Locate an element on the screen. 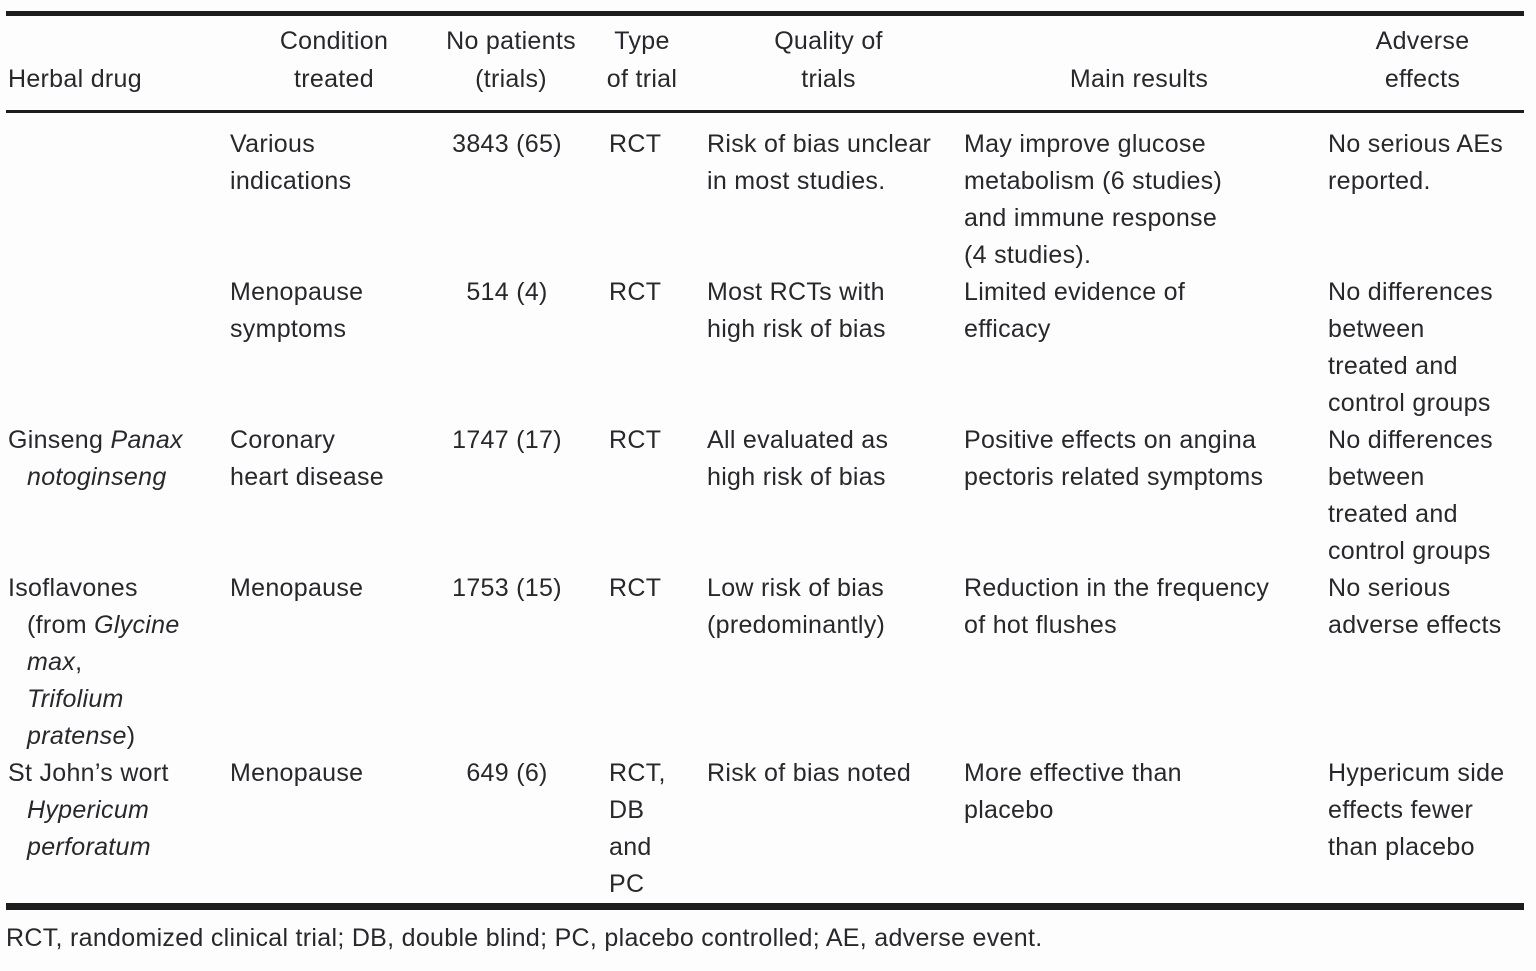  italic-text: Hypericum is located at coordinates (88, 810).